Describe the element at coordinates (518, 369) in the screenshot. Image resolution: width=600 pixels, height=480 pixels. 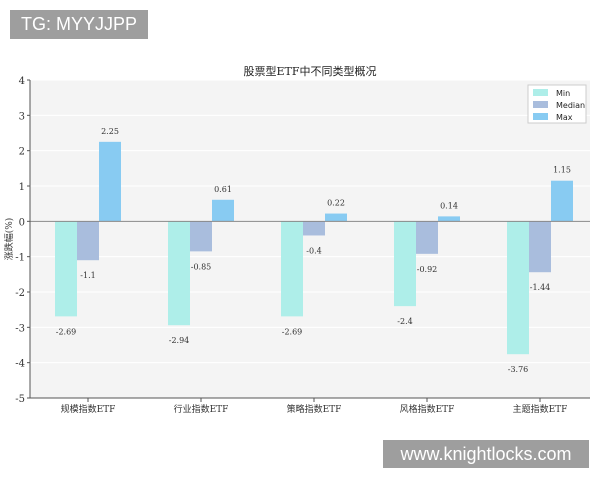
I see `data-label: -3.76` at that location.